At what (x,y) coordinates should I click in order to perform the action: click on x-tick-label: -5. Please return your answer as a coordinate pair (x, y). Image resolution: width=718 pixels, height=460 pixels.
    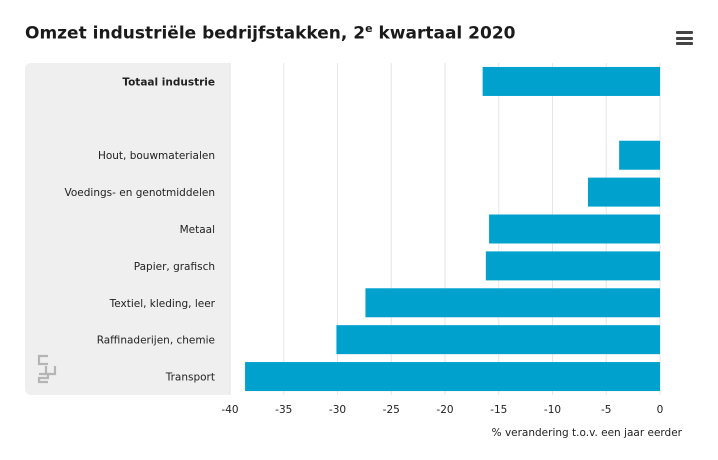
    Looking at the image, I should click on (606, 410).